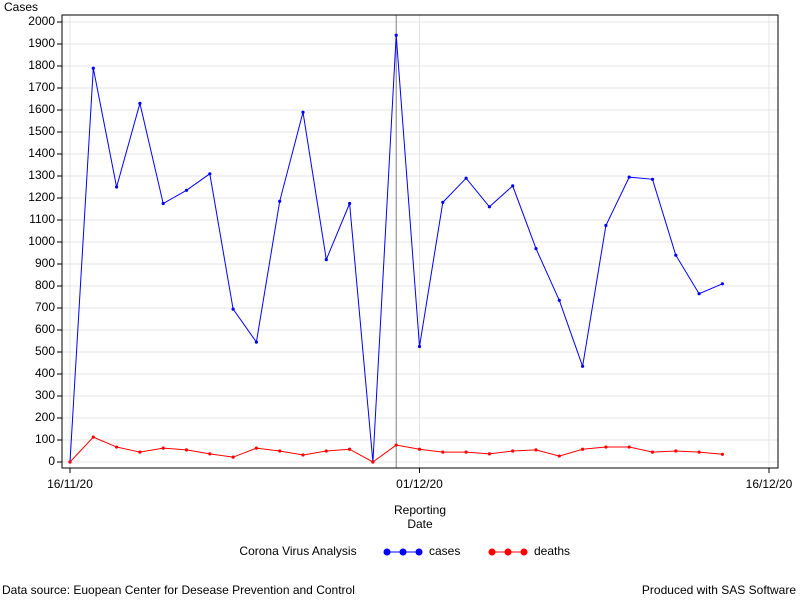  Describe the element at coordinates (719, 590) in the screenshot. I see `footnote: Produced with SAS Software` at that location.